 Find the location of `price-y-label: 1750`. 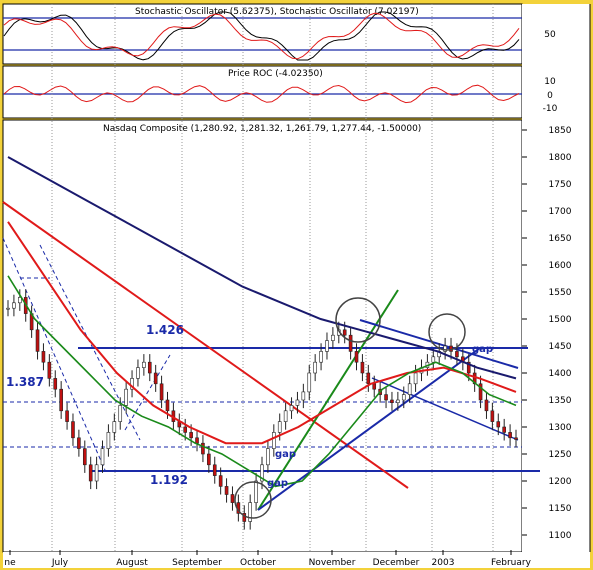

price-y-label: 1750 is located at coordinates (560, 185).